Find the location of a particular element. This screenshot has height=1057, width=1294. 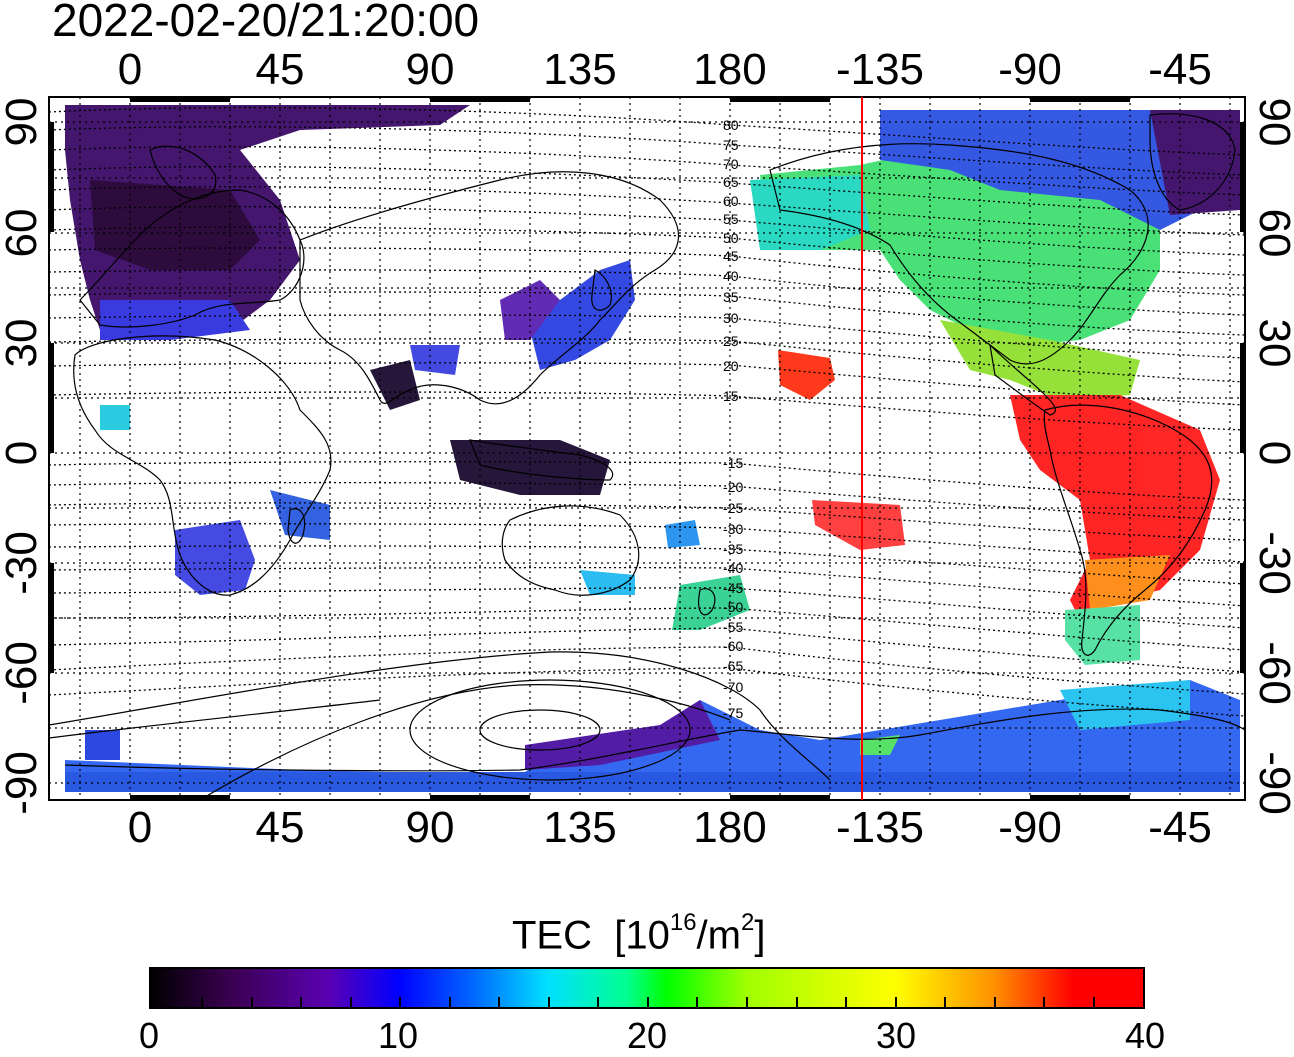

tec-region-sa-orange is located at coordinates (1127, 582).